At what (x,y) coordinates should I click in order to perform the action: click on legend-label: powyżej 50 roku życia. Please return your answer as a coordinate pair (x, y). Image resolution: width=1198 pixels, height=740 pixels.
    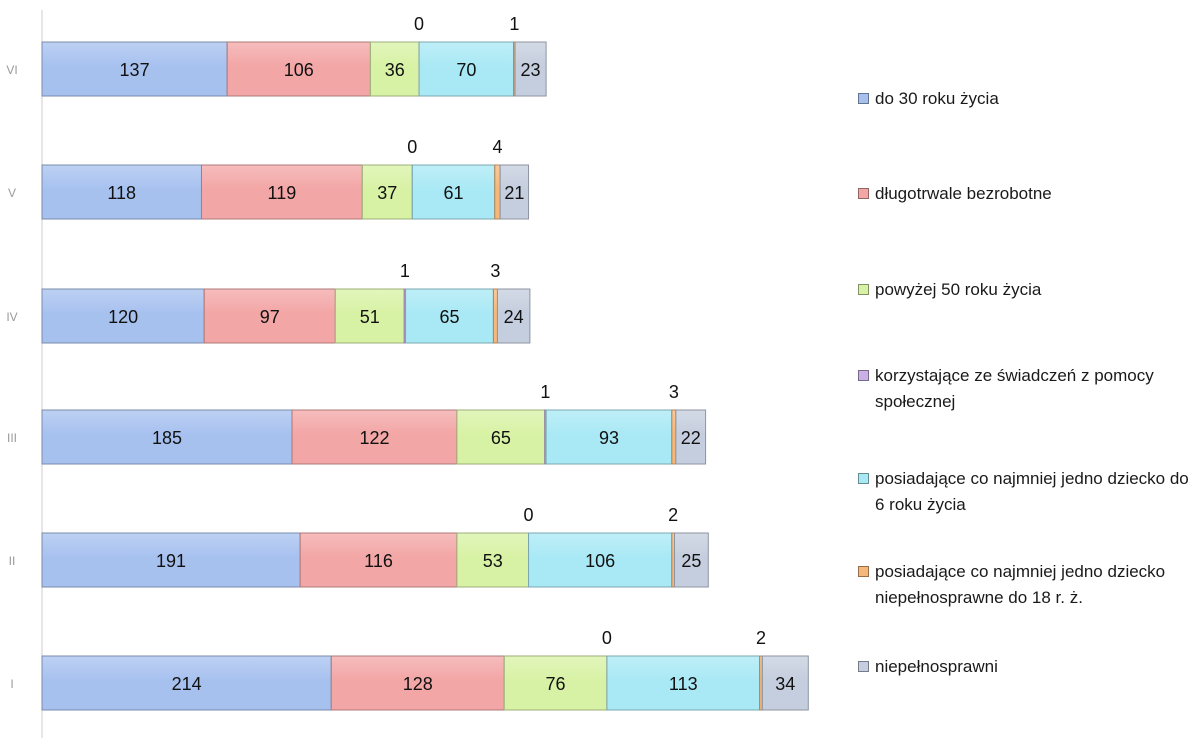
    Looking at the image, I should click on (958, 289).